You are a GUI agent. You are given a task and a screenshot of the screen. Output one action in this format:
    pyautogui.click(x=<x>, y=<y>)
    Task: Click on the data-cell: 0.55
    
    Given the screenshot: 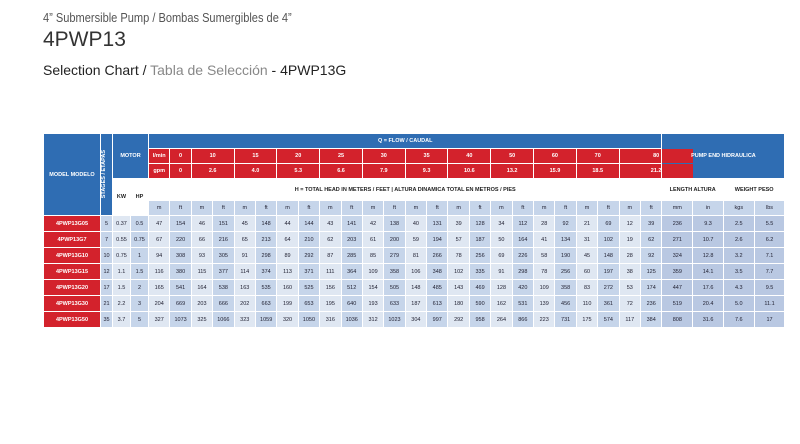 What is the action you would take?
    pyautogui.click(x=121, y=239)
    